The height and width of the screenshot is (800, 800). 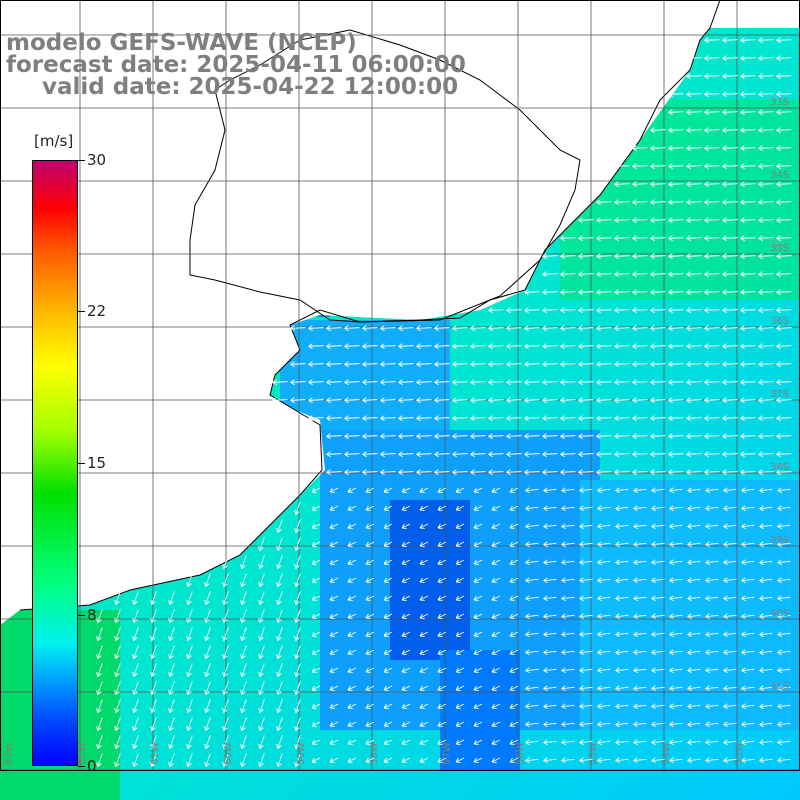 I want to click on latitude-label: 41S, so click(x=779, y=686).